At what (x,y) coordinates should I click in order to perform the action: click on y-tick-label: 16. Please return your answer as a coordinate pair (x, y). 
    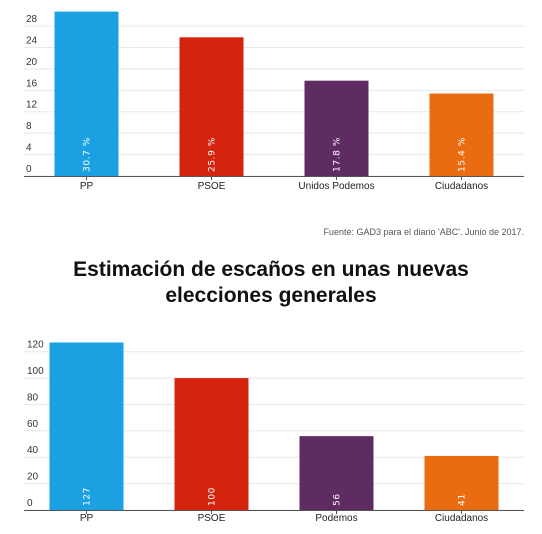
    Looking at the image, I should click on (32, 83).